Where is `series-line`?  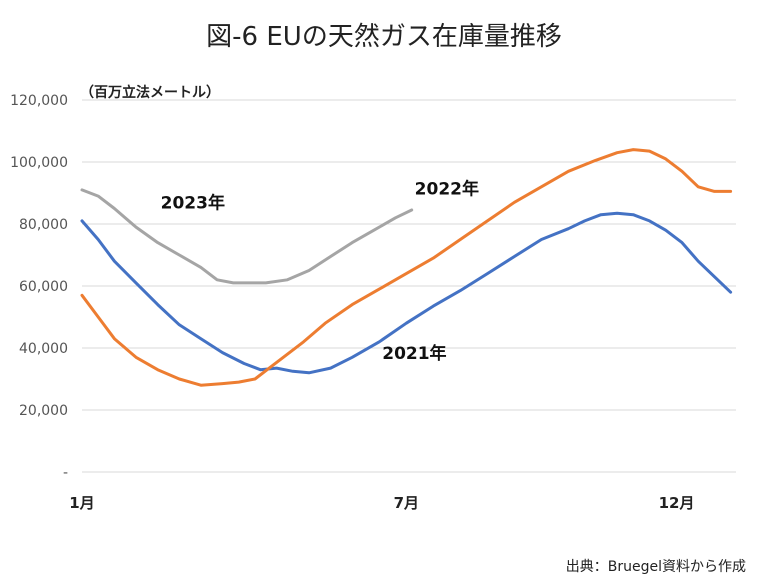
series-line is located at coordinates (247, 236).